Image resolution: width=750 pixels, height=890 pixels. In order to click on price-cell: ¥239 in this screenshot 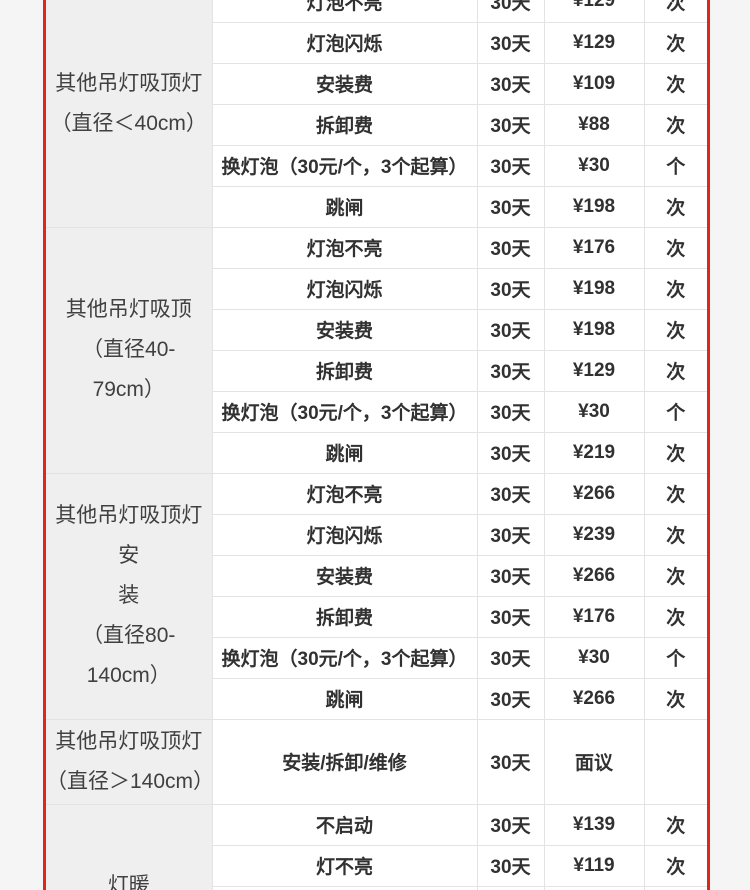, I will do `click(594, 534)`.